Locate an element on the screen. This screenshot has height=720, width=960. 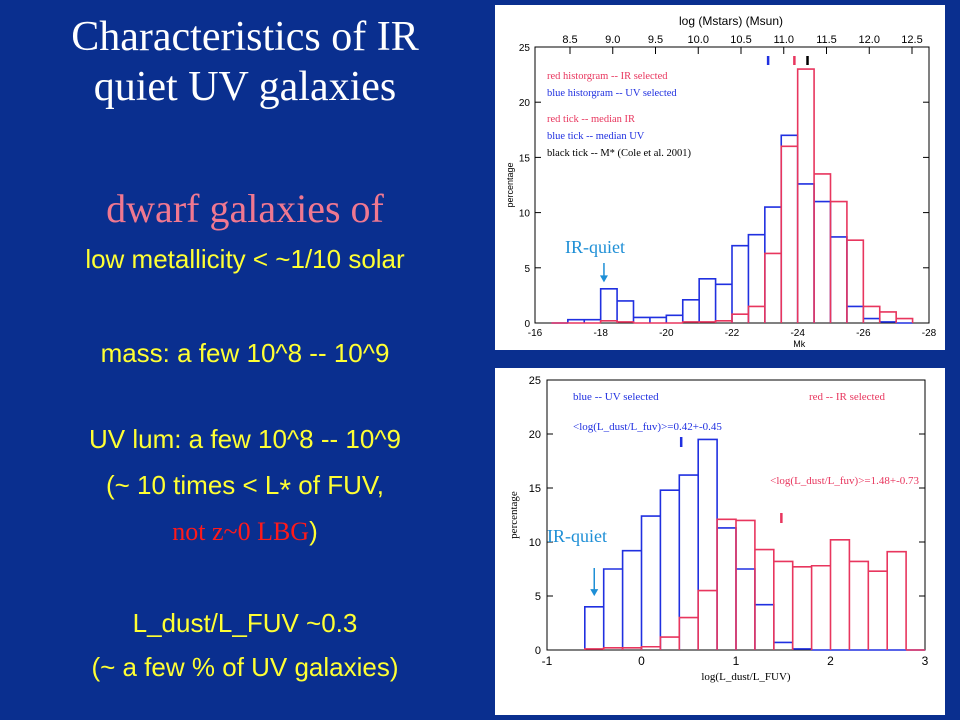
chart1-legend-entry: black tick -- M* (Cole et al. 2001) is located at coordinates (619, 153).